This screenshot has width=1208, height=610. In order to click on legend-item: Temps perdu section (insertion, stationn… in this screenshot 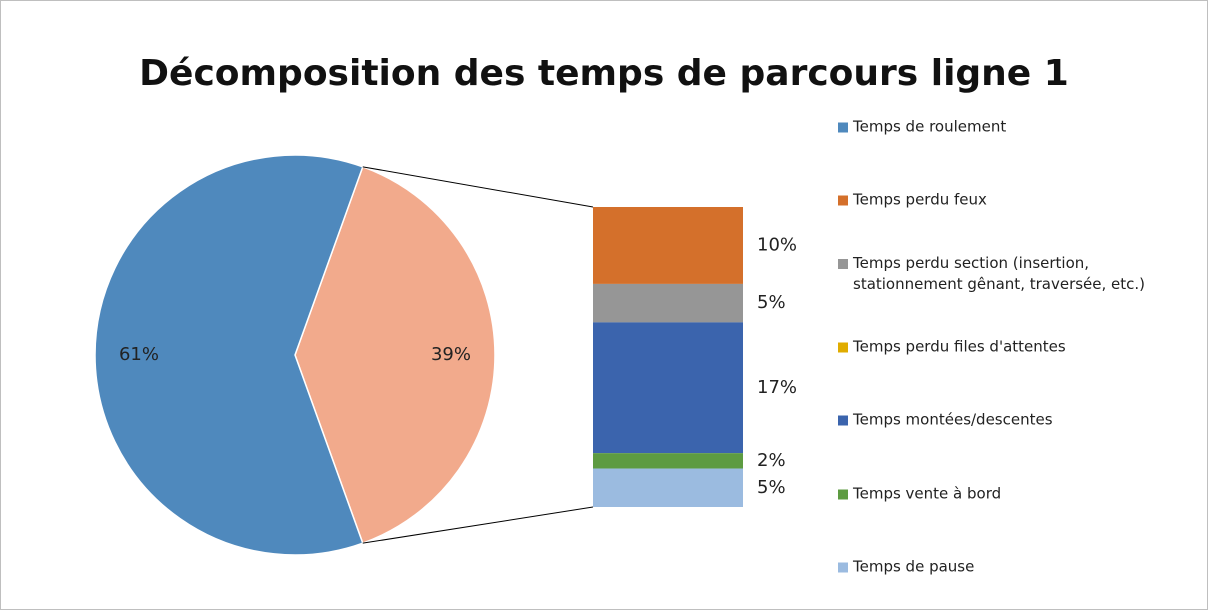, I will do `click(1018, 274)`.